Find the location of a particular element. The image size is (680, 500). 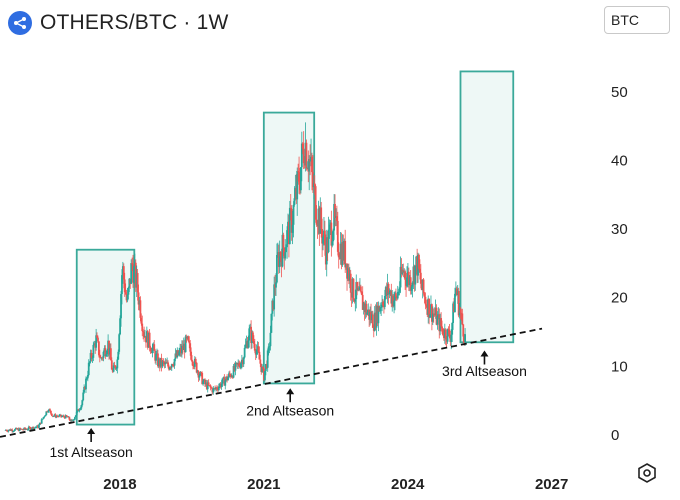

annotation-label-2: 2nd Altseason is located at coordinates (290, 411).